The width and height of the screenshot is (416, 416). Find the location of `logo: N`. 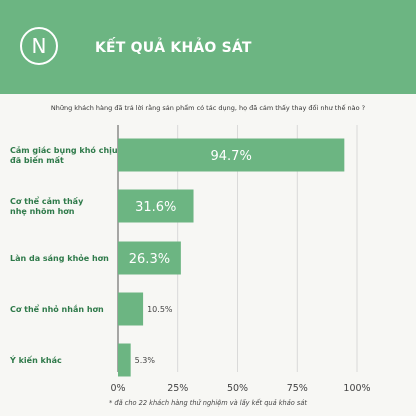

logo: N is located at coordinates (39, 46).